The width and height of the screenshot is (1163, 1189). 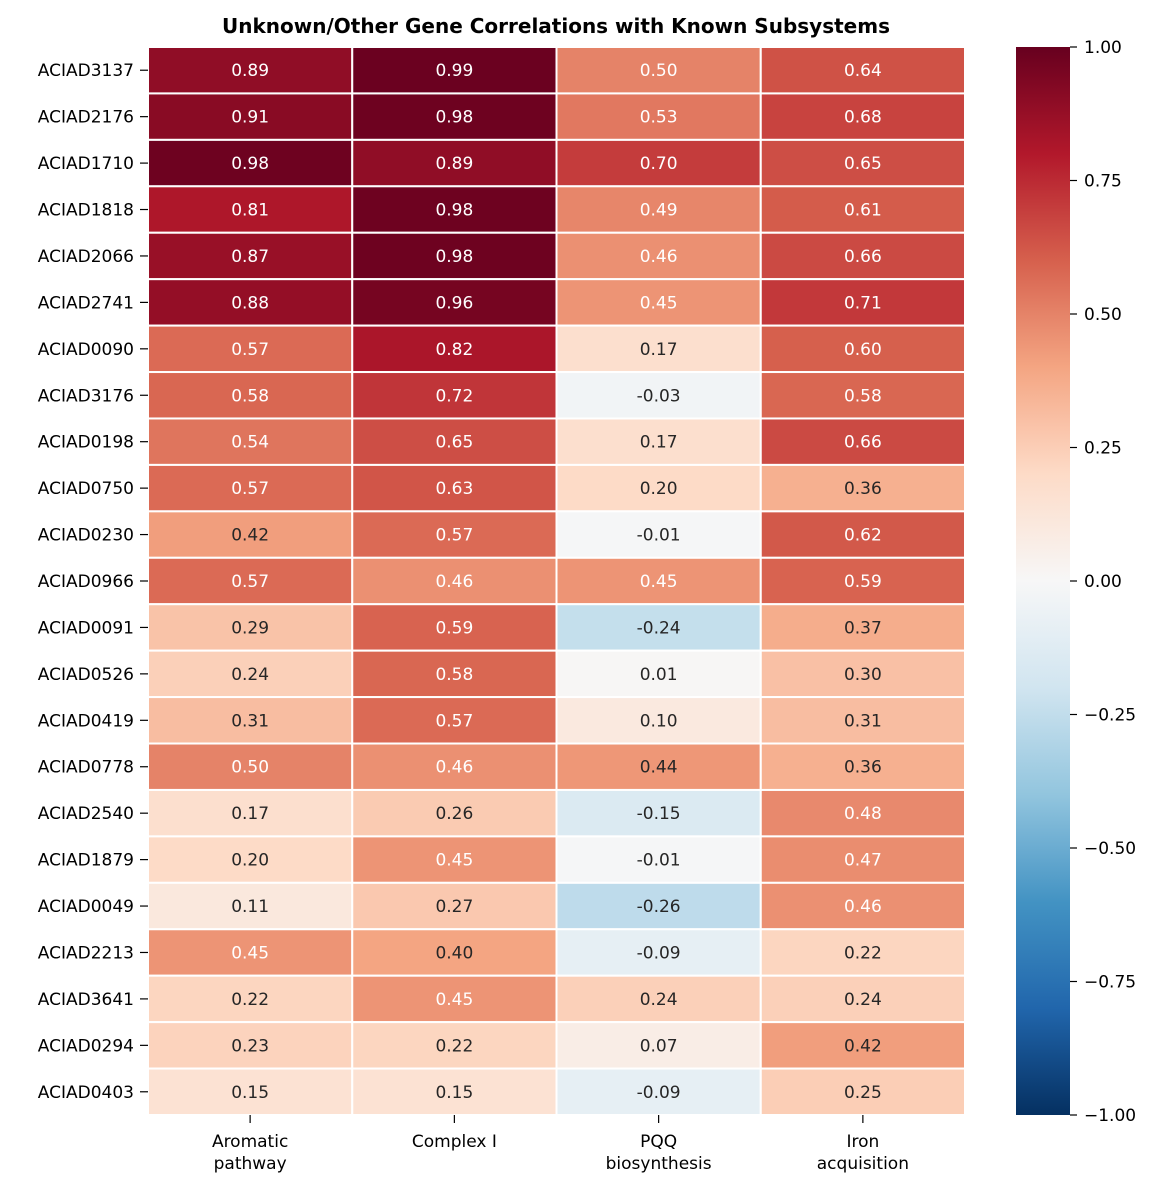 I want to click on y-tick-label: ACIAD3641, so click(x=86, y=1000).